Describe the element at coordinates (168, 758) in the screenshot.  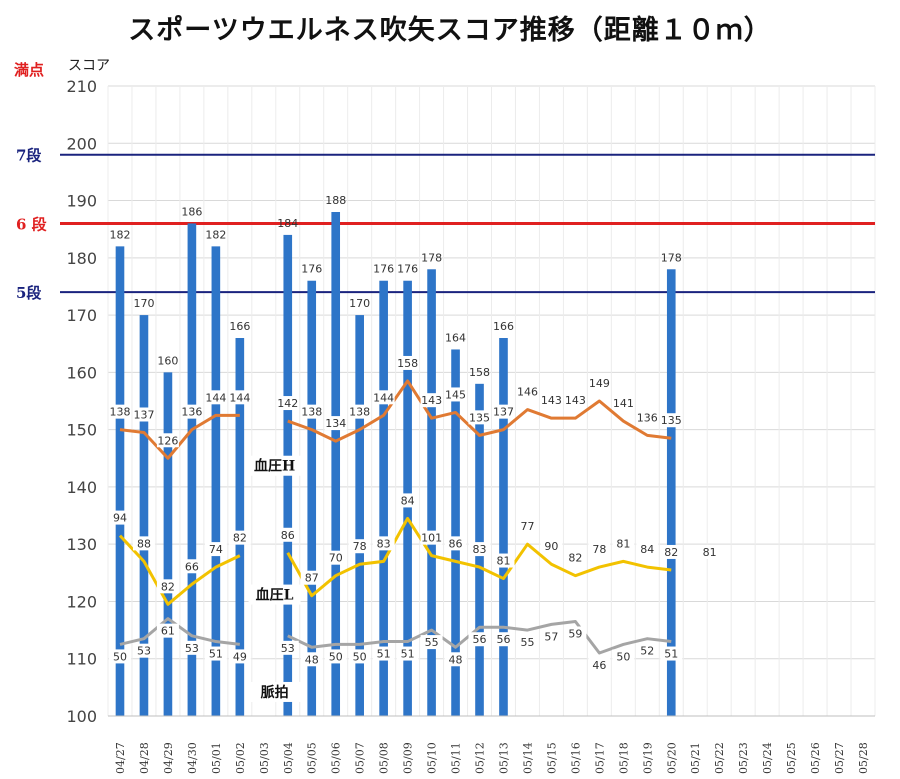
I see `x-tick-label: 04/29` at that location.